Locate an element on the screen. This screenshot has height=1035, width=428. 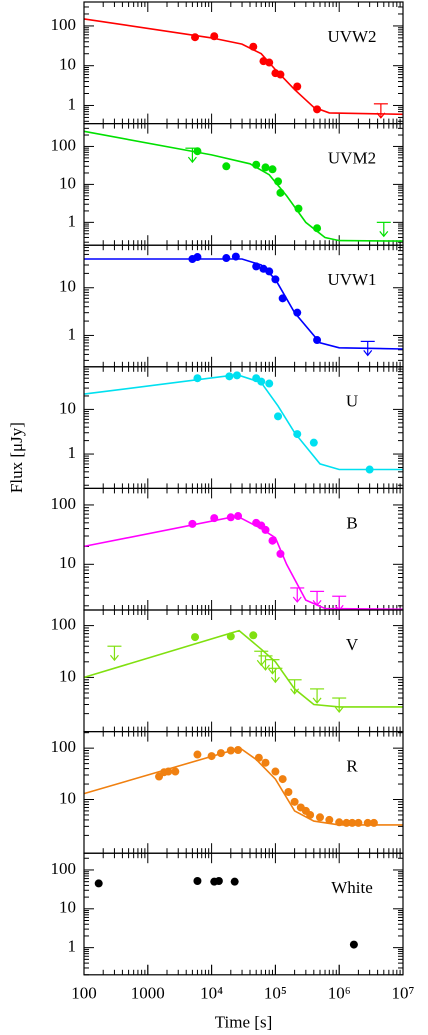
panel-label: V is located at coordinates (352, 644).